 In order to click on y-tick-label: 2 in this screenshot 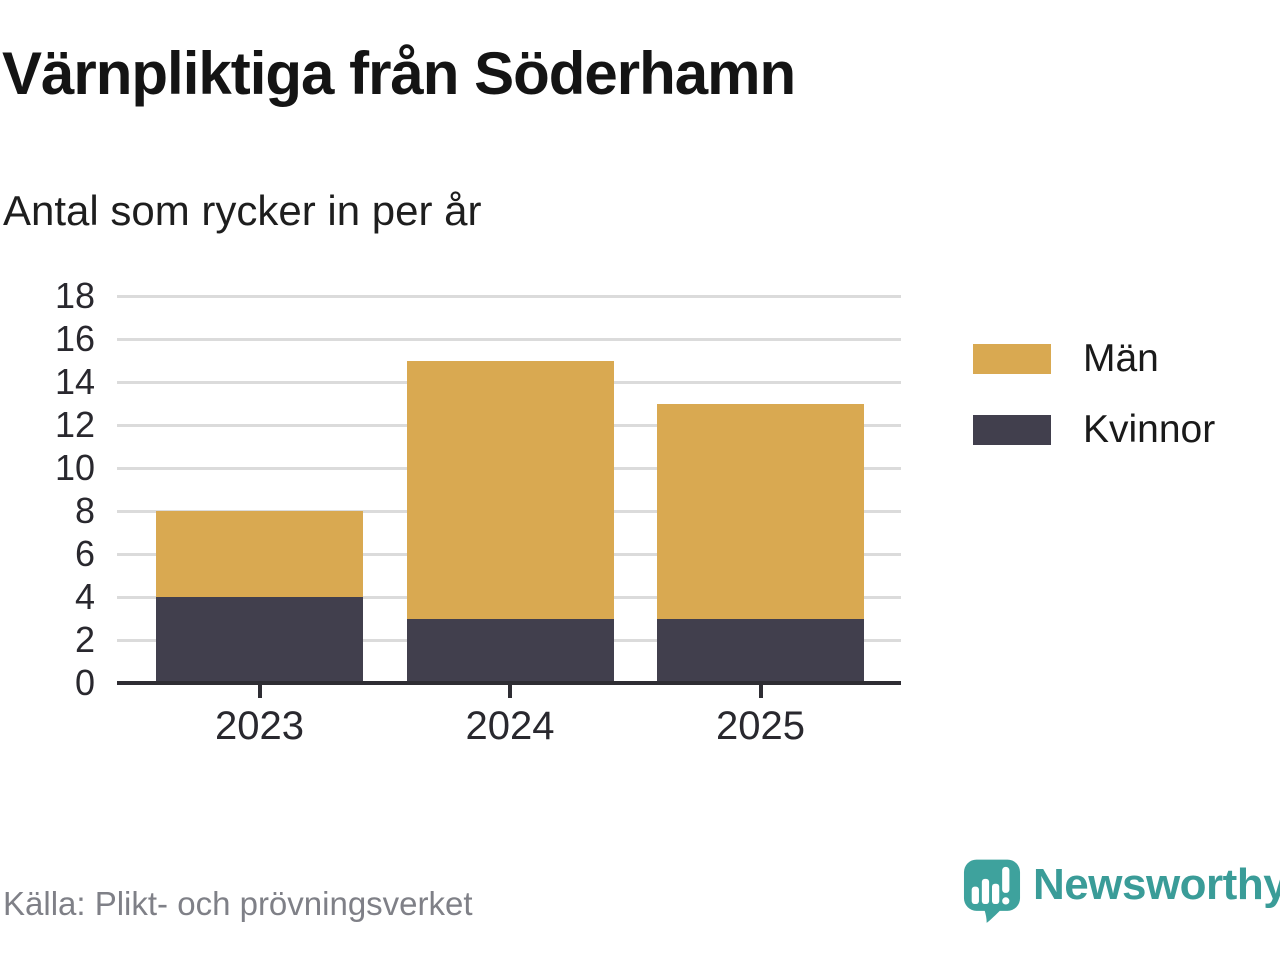, I will do `click(84, 639)`.